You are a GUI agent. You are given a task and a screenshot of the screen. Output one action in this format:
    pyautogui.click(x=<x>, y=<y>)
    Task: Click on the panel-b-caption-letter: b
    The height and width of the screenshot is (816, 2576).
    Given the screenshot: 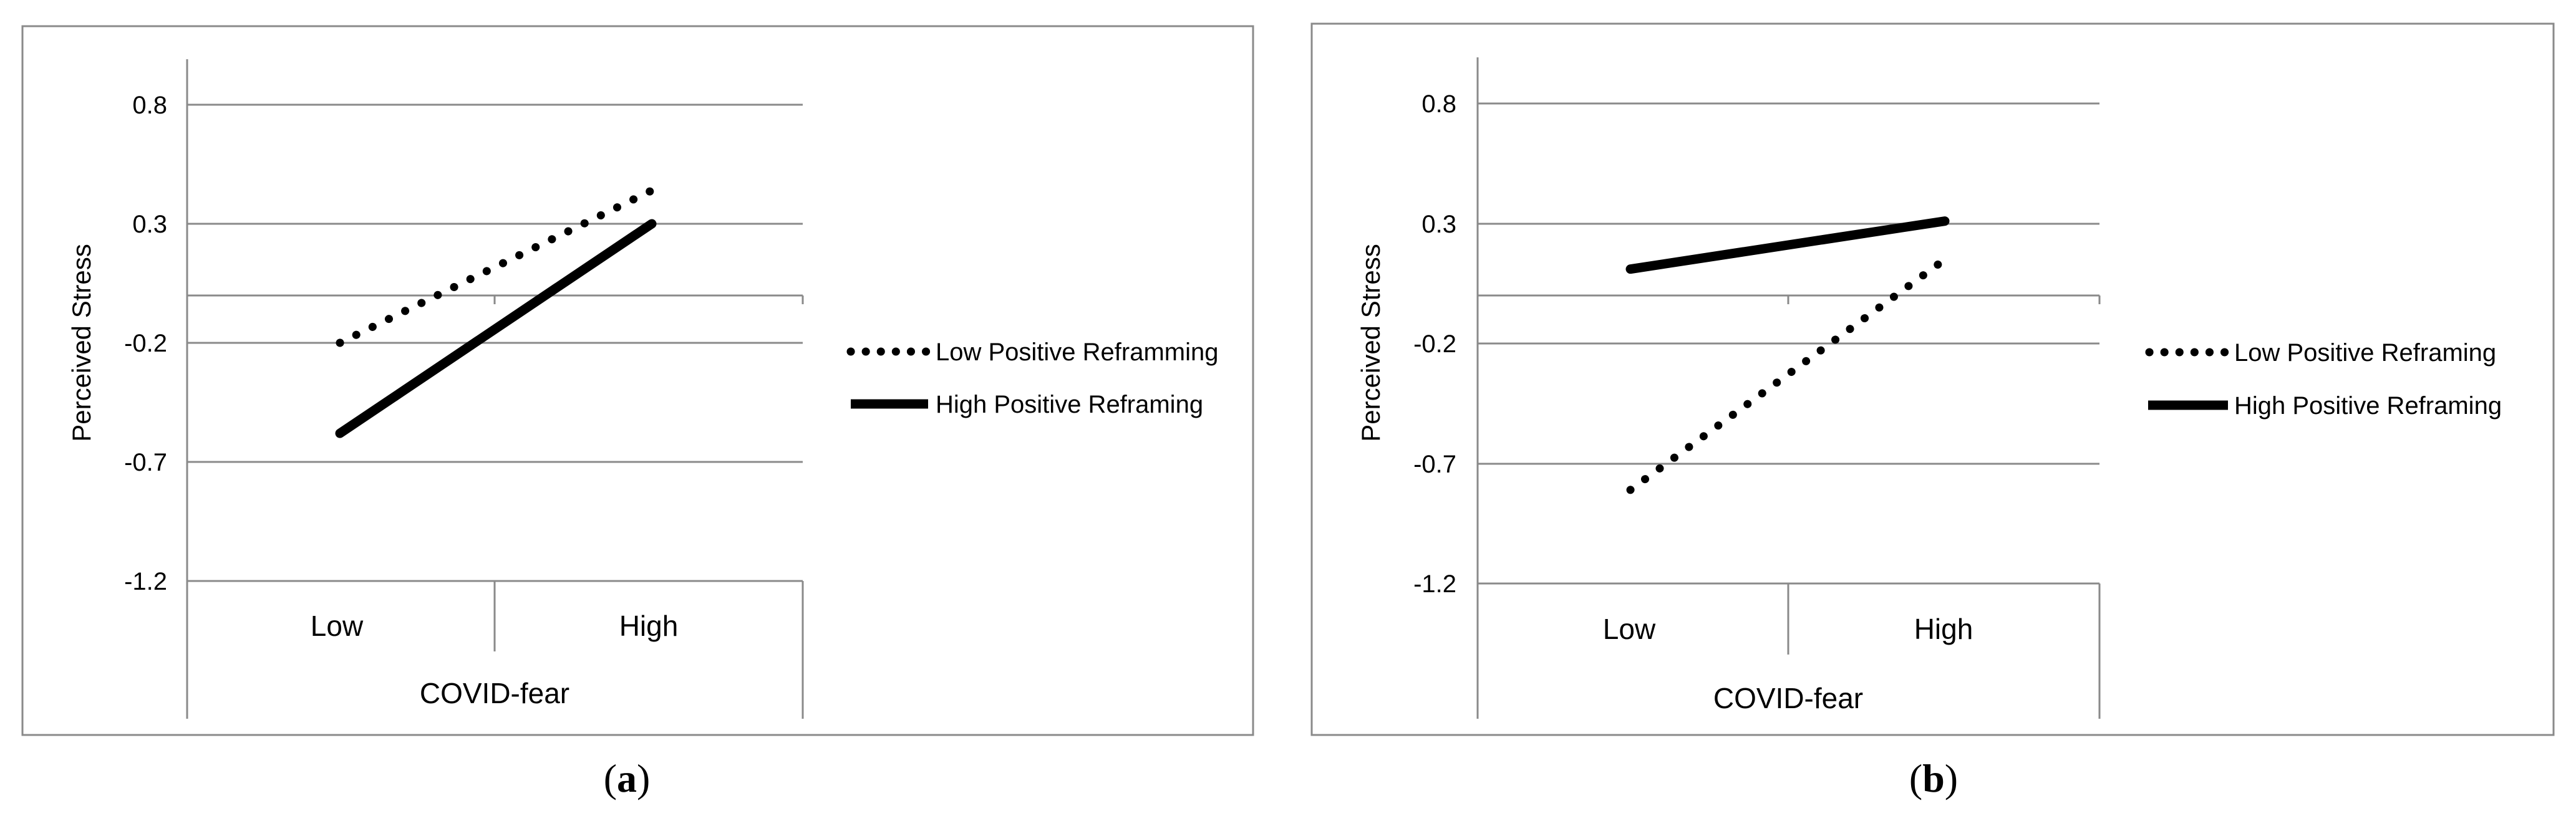 What is the action you would take?
    pyautogui.click(x=1933, y=778)
    